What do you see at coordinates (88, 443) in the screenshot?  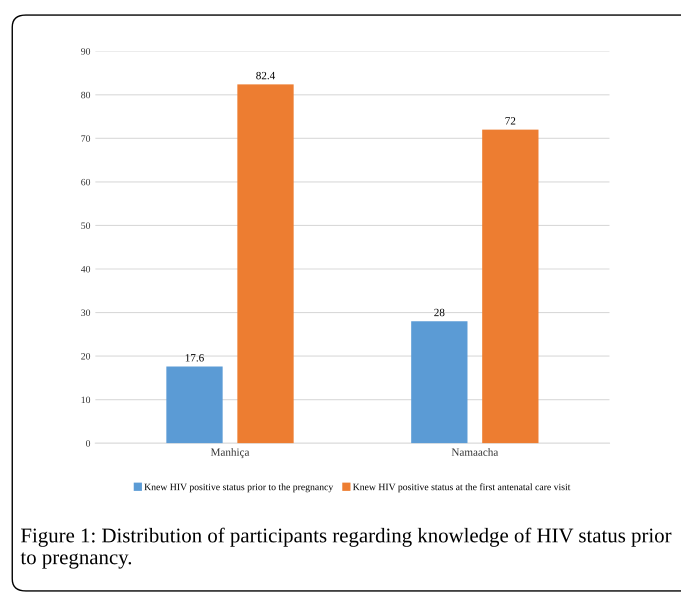 I see `y-tick-label: 0` at bounding box center [88, 443].